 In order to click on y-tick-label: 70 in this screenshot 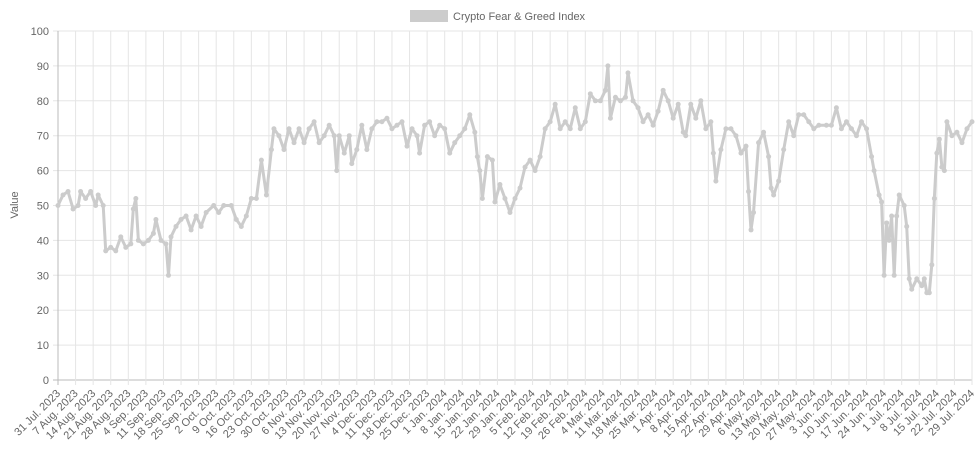, I will do `click(43, 137)`.